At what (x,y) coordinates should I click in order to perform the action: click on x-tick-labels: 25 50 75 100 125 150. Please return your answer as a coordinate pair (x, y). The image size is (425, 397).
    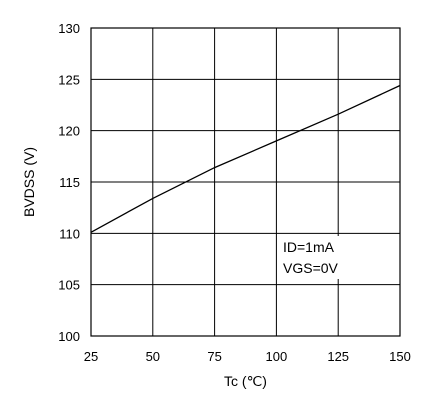
    Looking at the image, I should click on (247, 356).